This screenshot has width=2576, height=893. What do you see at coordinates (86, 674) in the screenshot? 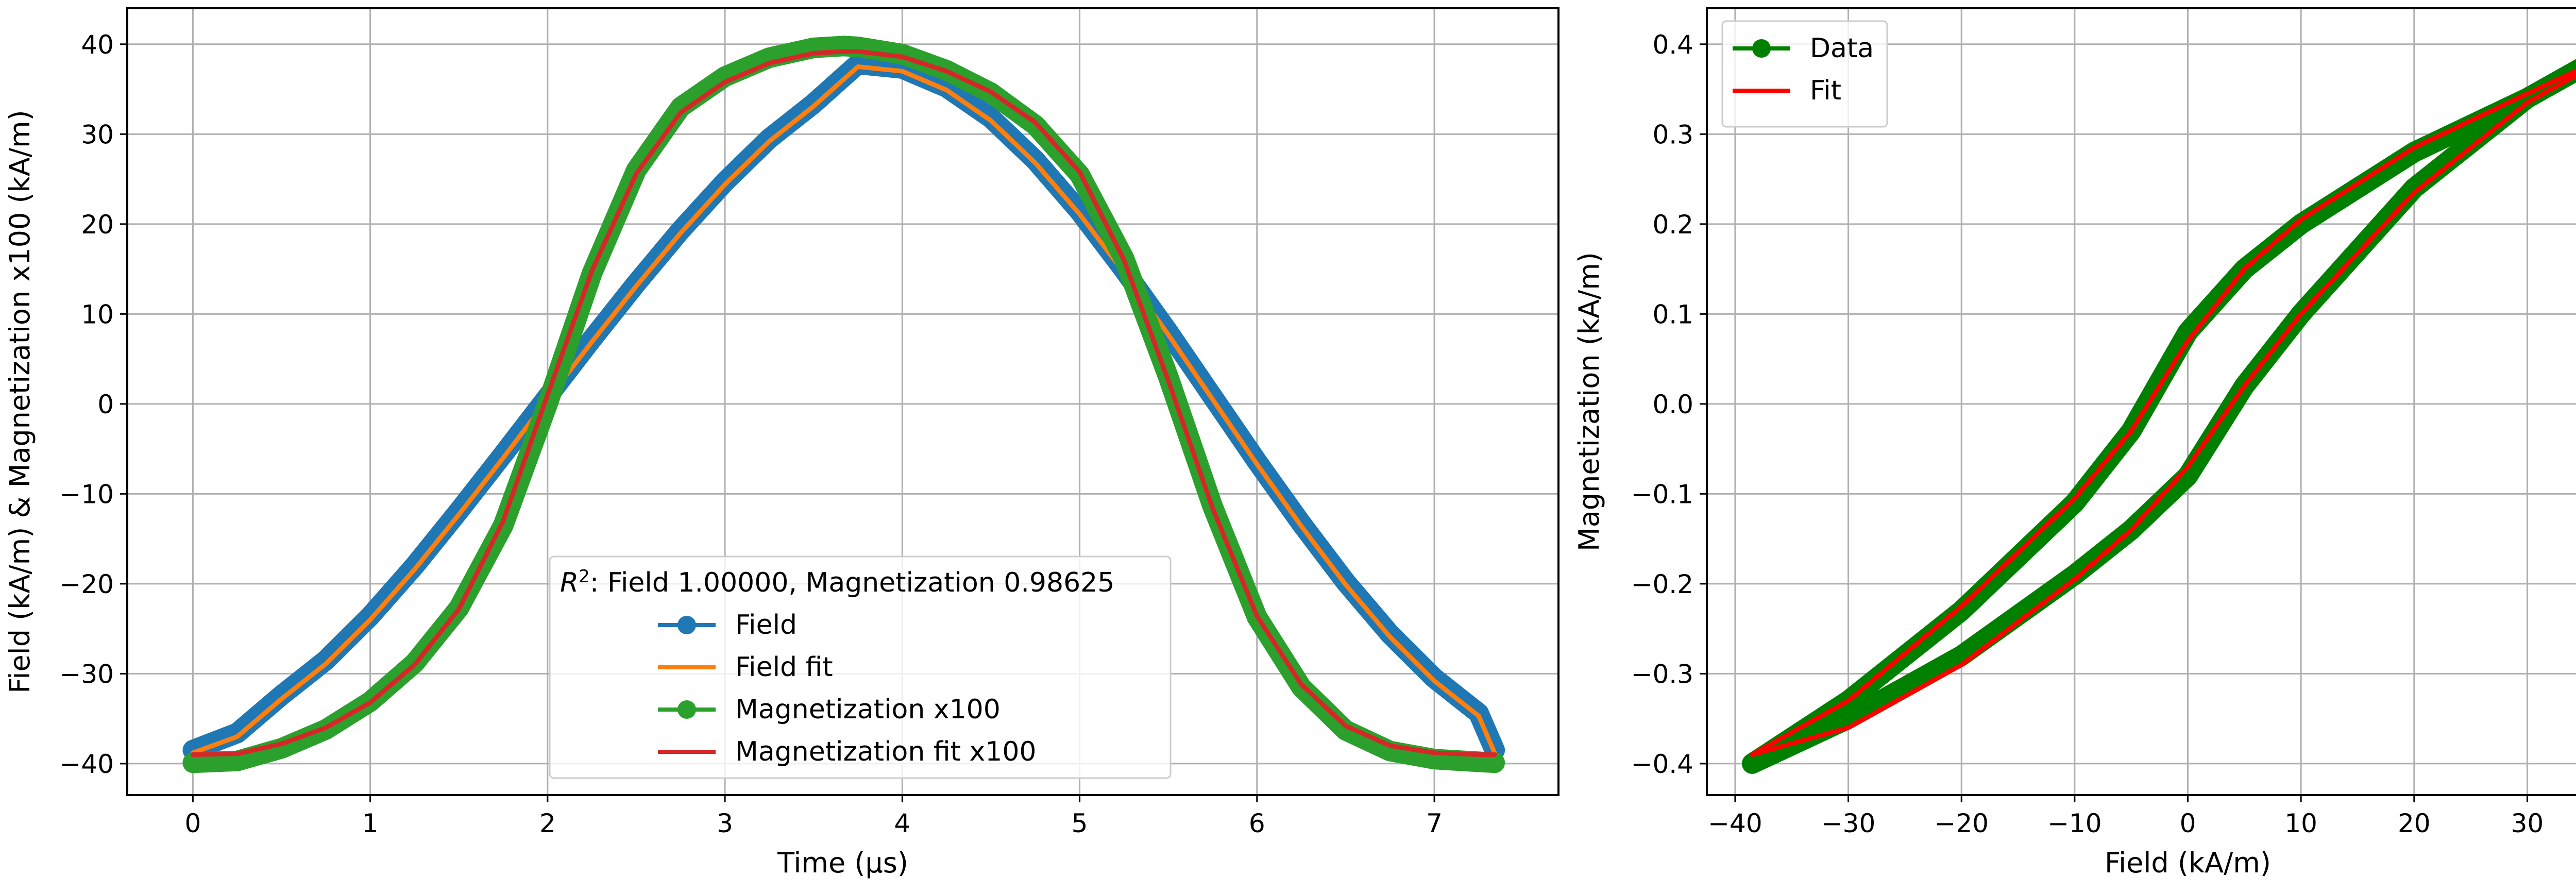
I see `y-tick-label: −30` at bounding box center [86, 674].